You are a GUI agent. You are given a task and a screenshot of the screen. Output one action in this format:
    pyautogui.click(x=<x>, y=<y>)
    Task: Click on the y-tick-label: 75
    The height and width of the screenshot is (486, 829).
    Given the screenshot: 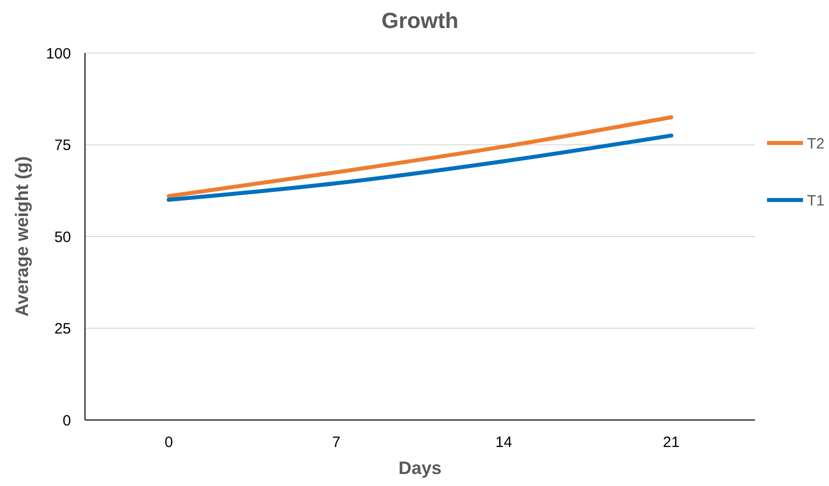 What is the action you would take?
    pyautogui.click(x=62, y=145)
    